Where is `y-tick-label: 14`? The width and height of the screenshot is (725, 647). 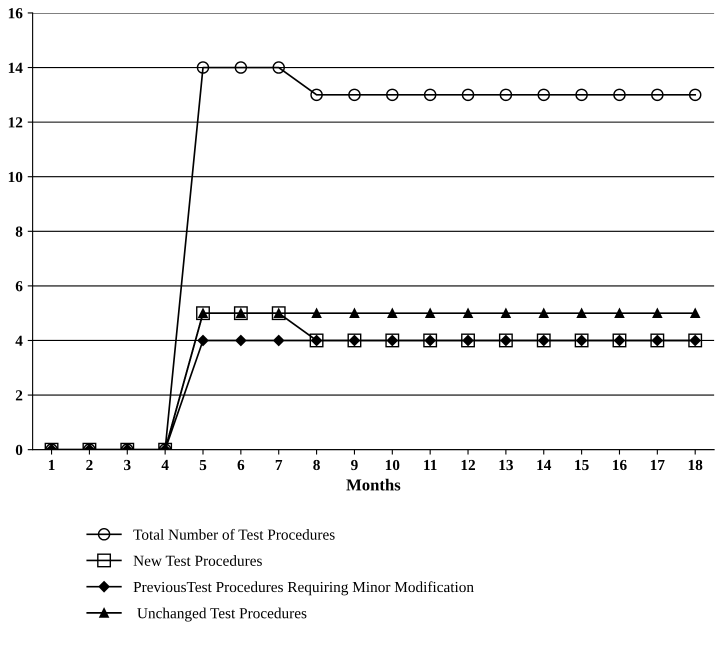
y-tick-label: 14 is located at coordinates (15, 67).